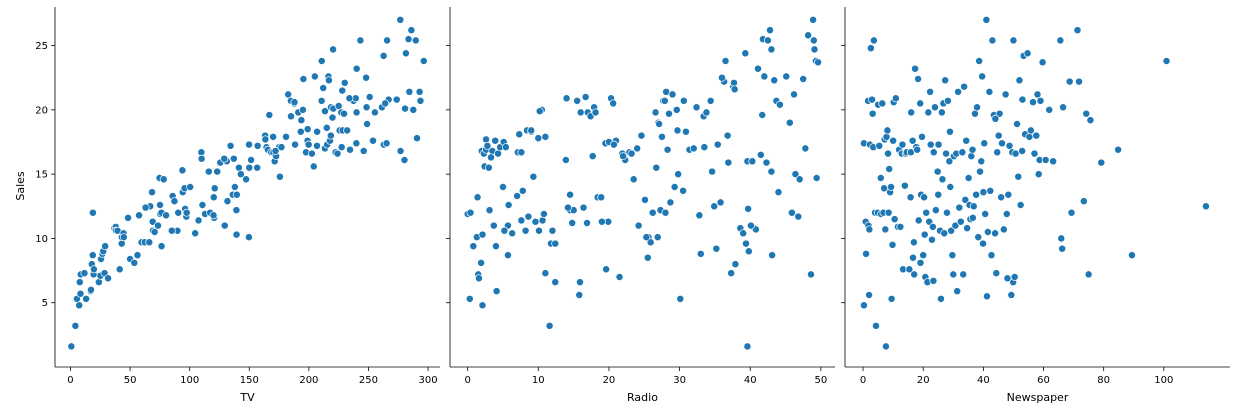  Describe the element at coordinates (538, 380) in the screenshot. I see `x-tick-label-radio-10: 10` at that location.